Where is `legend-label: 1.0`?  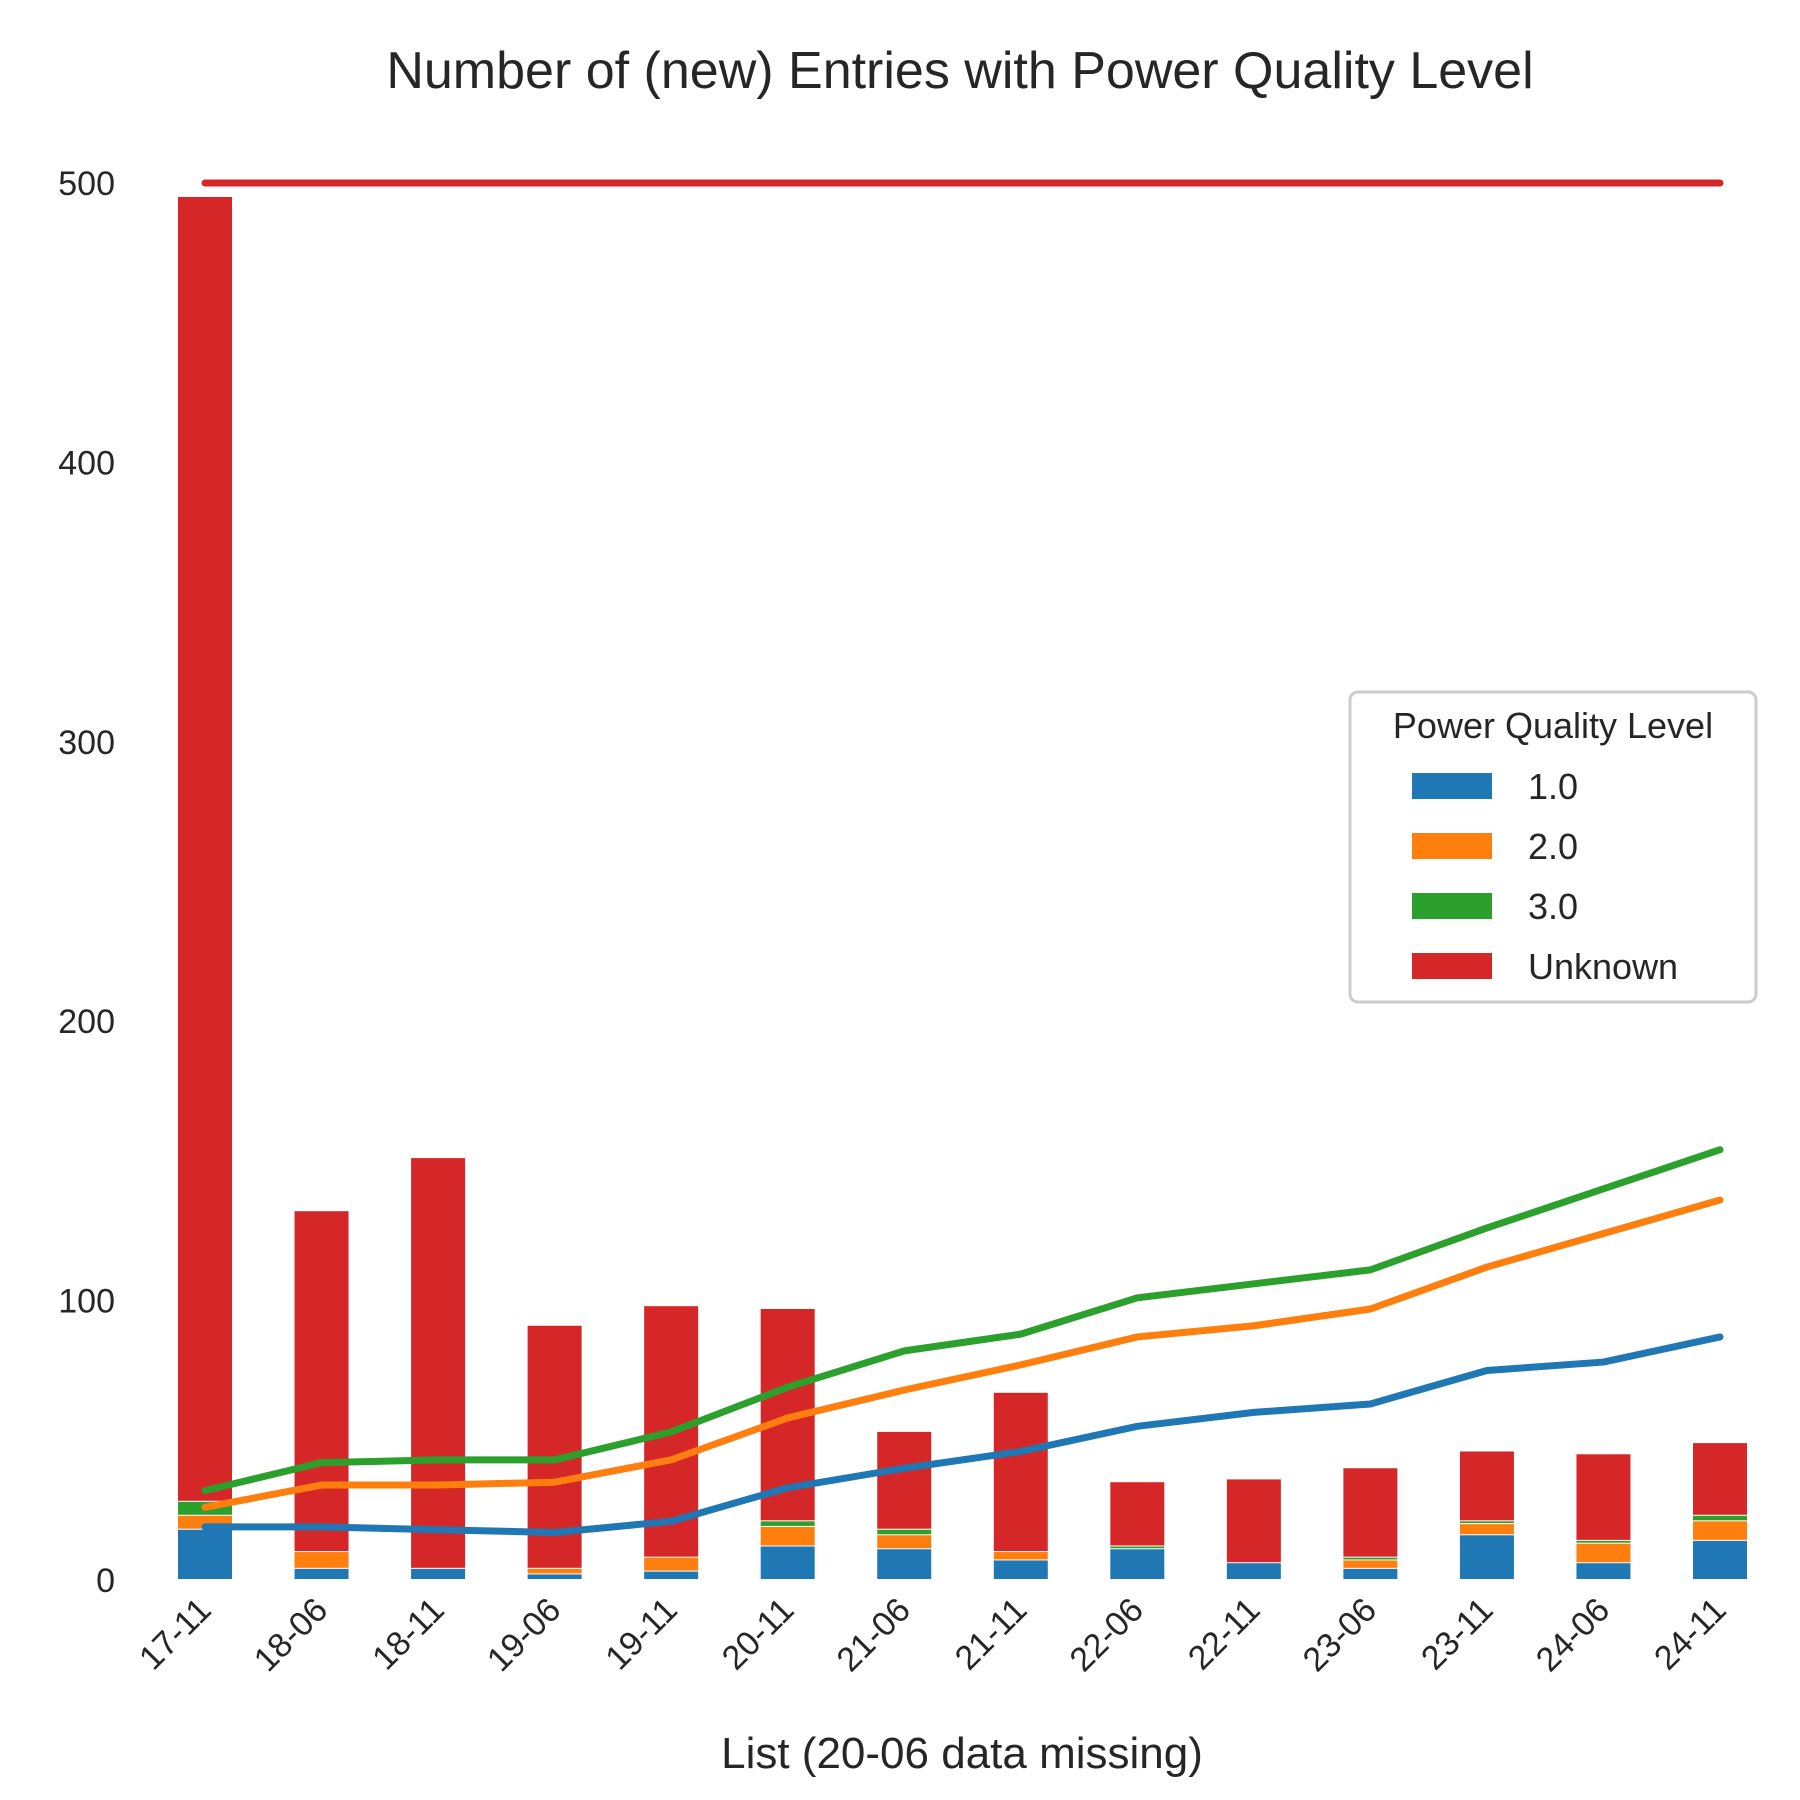 legend-label: 1.0 is located at coordinates (1553, 786).